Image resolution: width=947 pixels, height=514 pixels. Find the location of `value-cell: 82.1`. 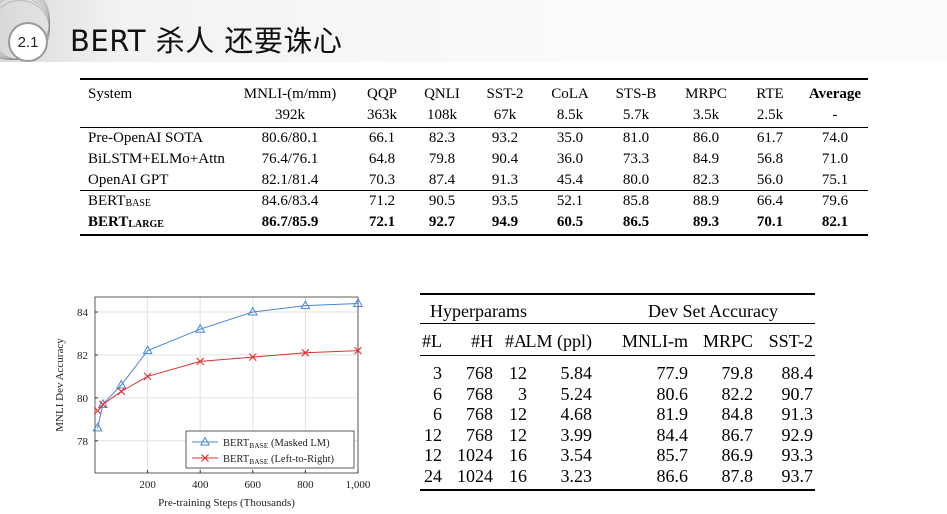

value-cell: 82.1 is located at coordinates (835, 222).